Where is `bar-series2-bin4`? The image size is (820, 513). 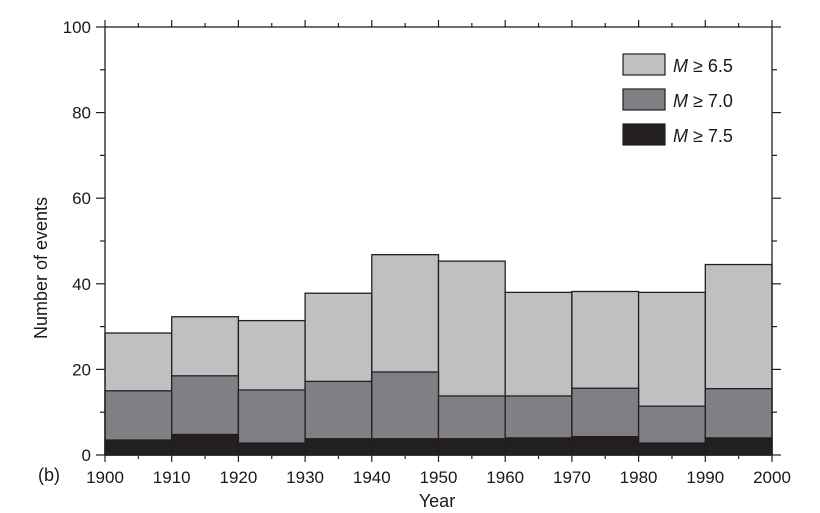
bar-series2-bin4 is located at coordinates (405, 447).